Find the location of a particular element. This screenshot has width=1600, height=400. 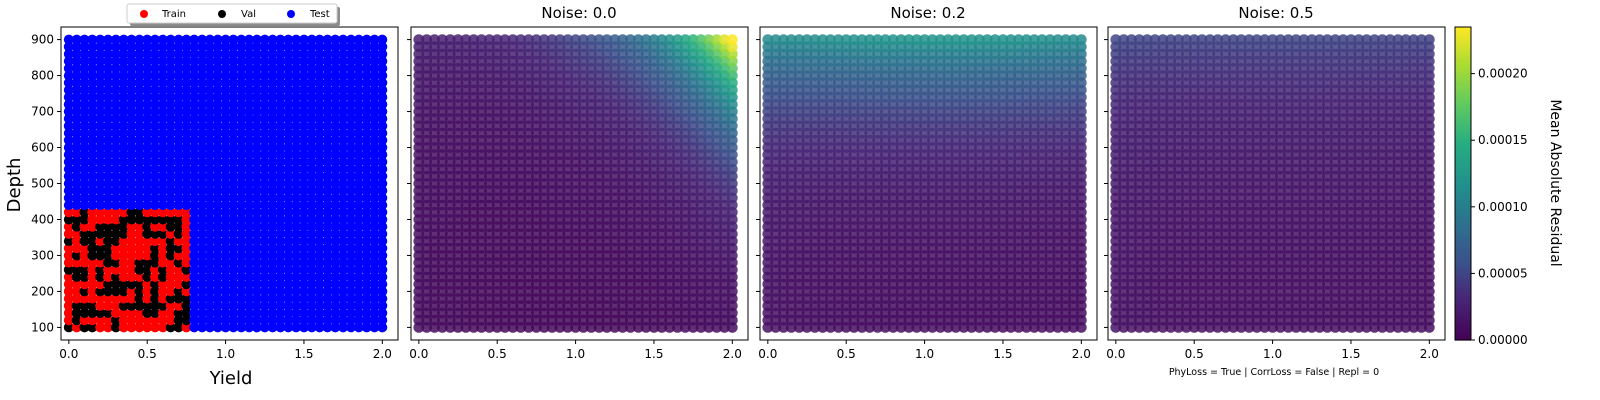

legend-box is located at coordinates (232, 13).